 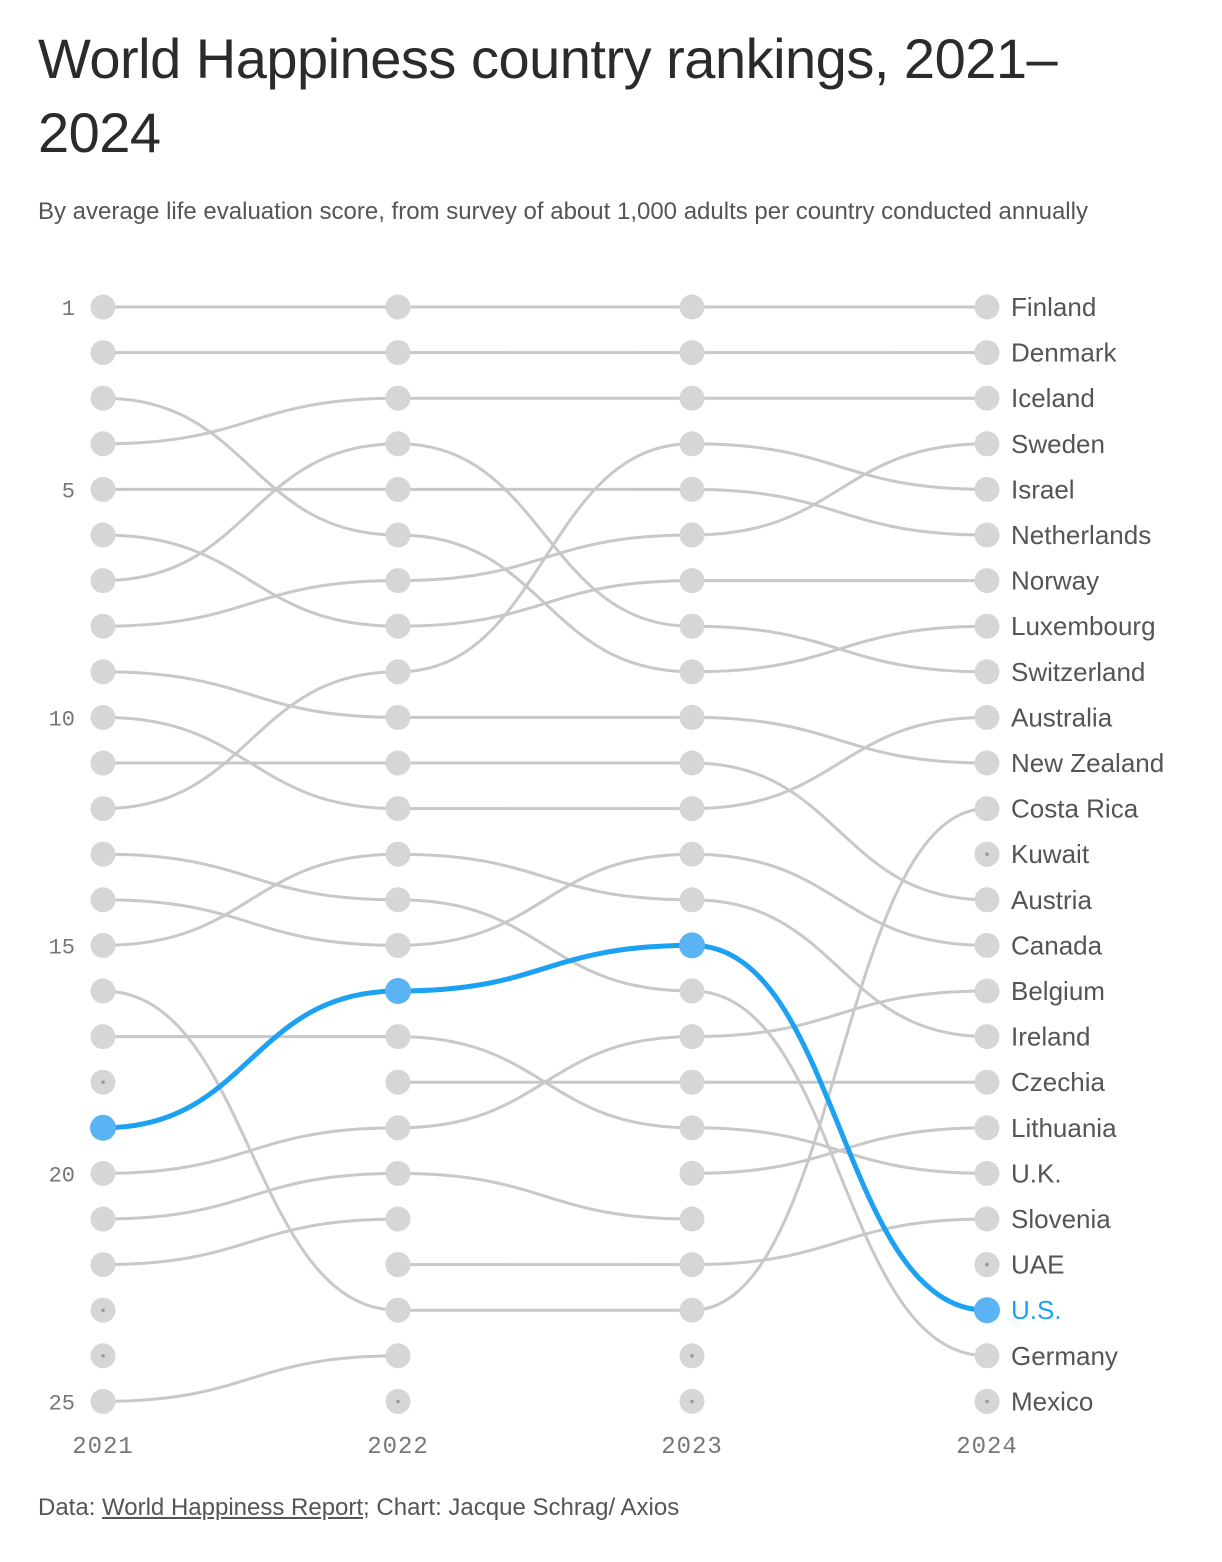 I want to click on dot-austria-2022, so click(x=398, y=763).